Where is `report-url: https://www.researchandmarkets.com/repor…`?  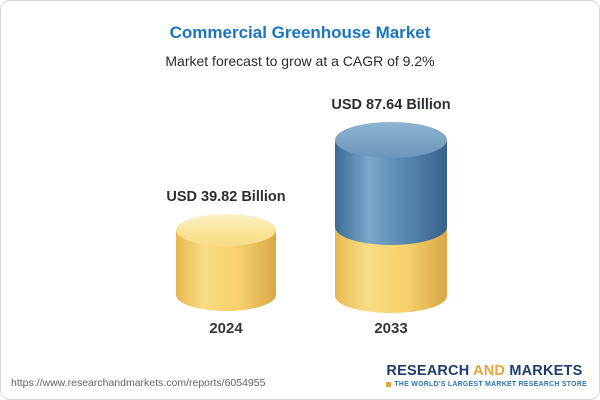 report-url: https://www.researchandmarkets.com/repor… is located at coordinates (138, 383).